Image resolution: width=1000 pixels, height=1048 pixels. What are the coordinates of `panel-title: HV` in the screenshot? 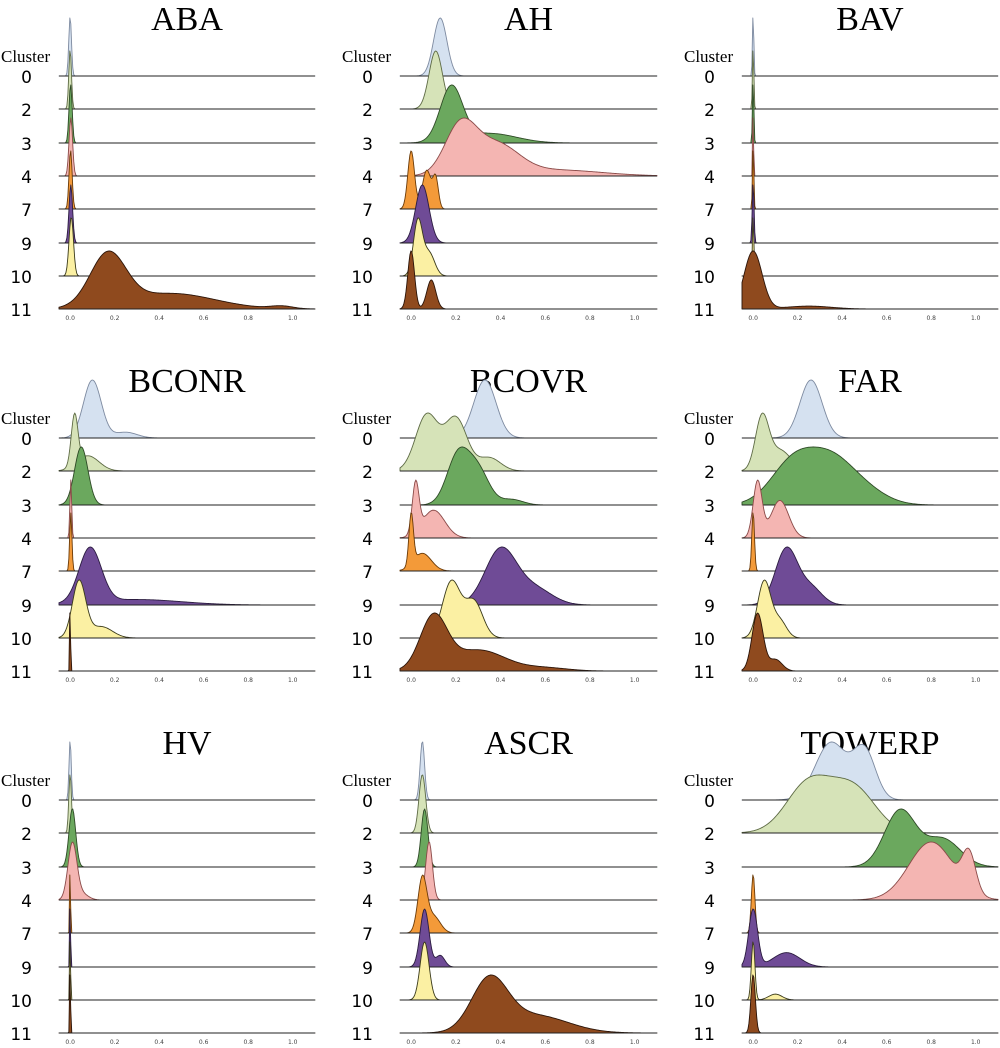 It's located at (187, 743).